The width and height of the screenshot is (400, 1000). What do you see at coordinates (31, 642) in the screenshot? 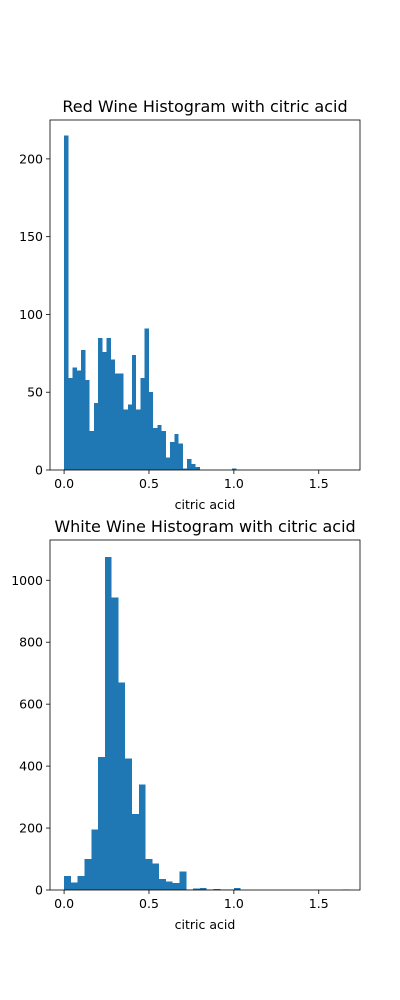
I see `y-tick-label: 800` at bounding box center [31, 642].